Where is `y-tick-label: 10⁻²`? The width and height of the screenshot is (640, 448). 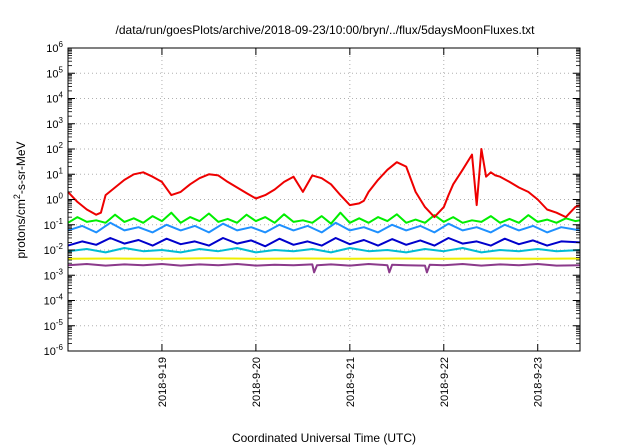
y-tick-label: 10⁻² is located at coordinates (54, 249).